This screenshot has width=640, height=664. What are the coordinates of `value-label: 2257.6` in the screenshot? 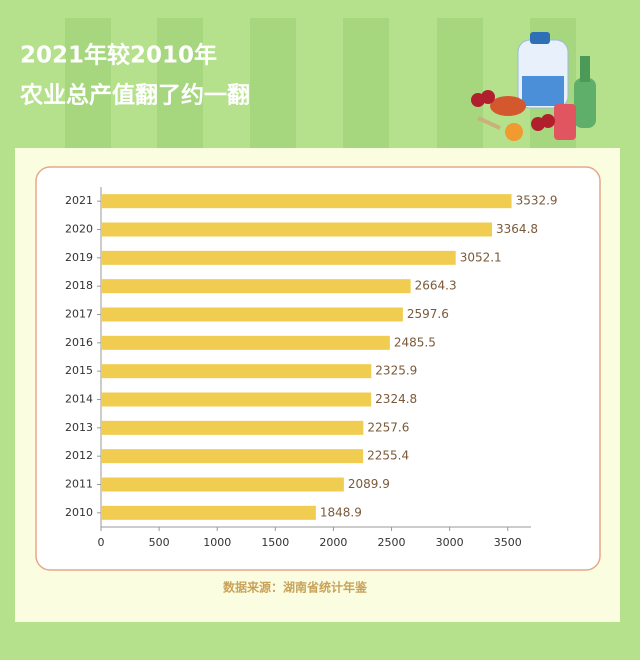 It's located at (388, 427).